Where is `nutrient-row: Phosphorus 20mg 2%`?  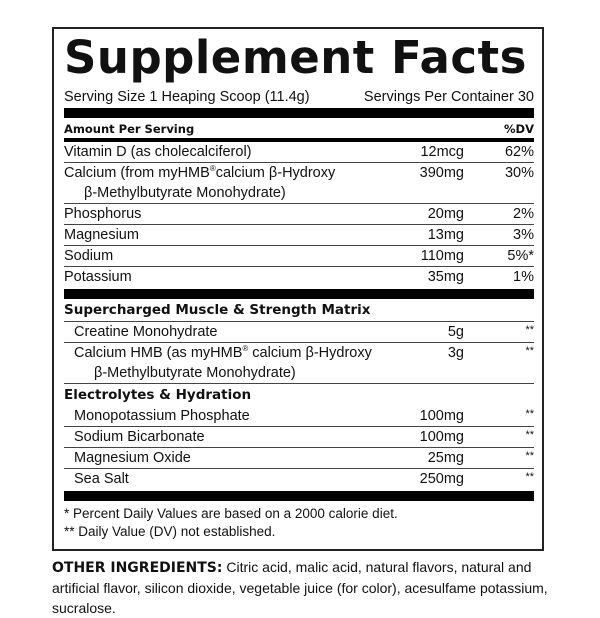
nutrient-row: Phosphorus 20mg 2% is located at coordinates (299, 214).